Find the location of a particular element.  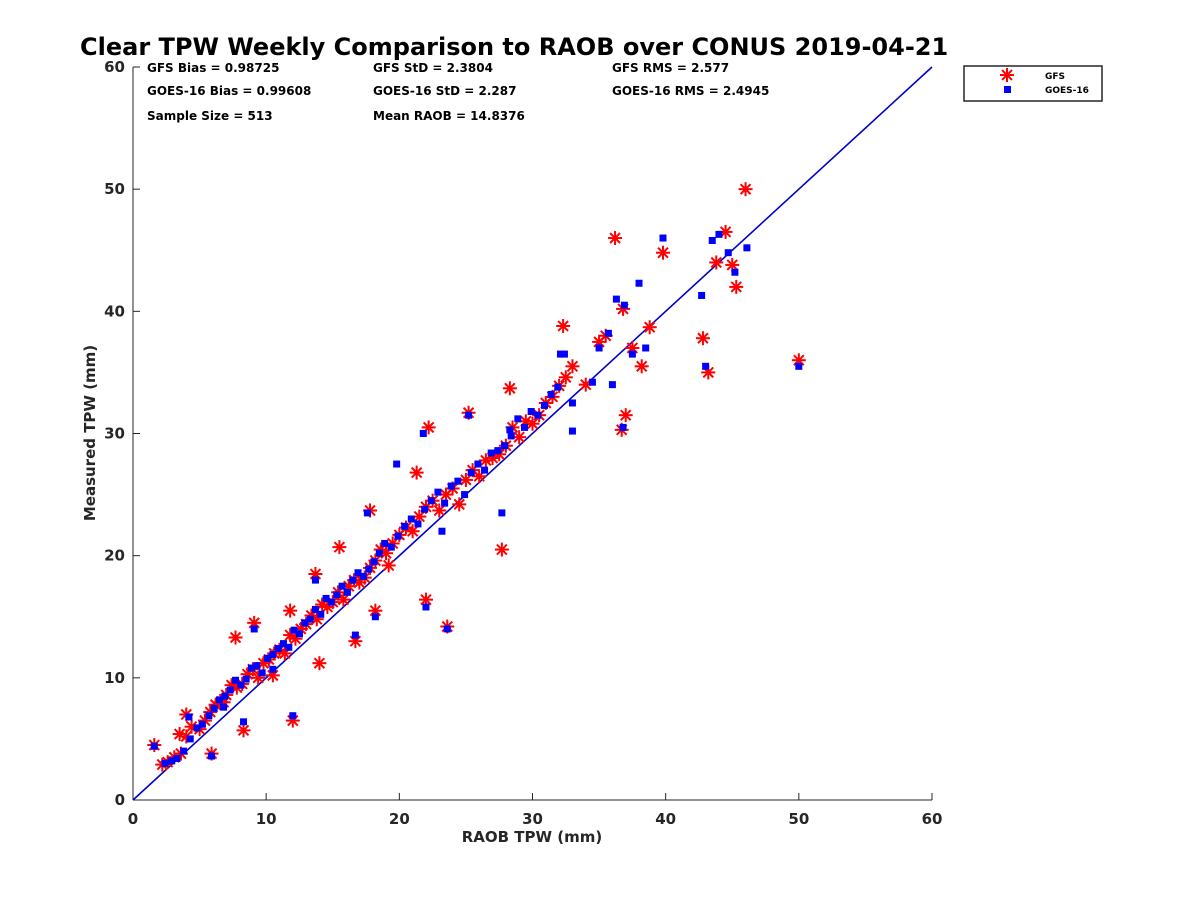

y-tick-label: 40 is located at coordinates (114, 311).